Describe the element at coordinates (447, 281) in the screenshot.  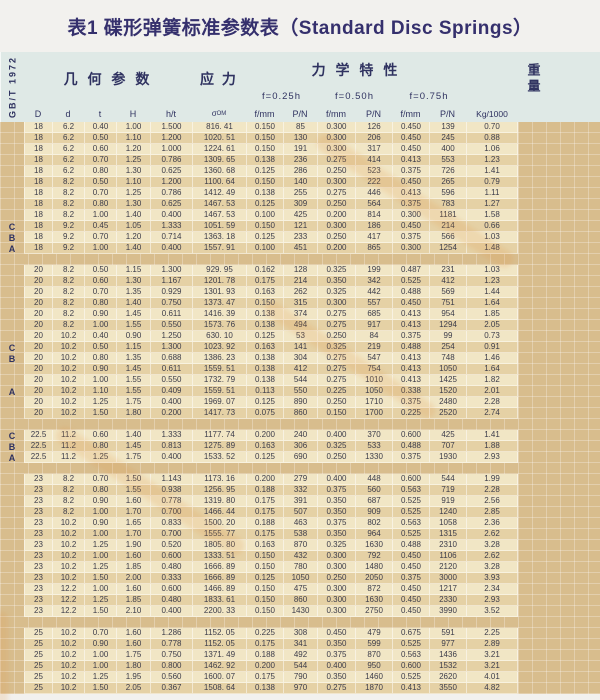
I see `cell-p-075h: 412` at that location.